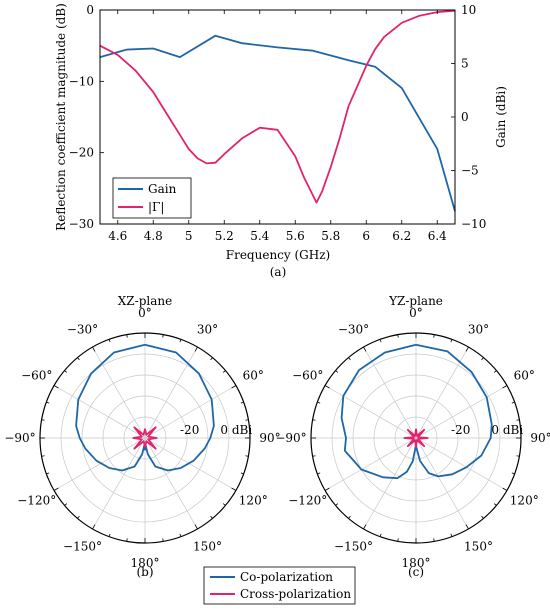 The image size is (550, 609). Describe the element at coordinates (366, 236) in the screenshot. I see `x-tick-label: 6` at that location.